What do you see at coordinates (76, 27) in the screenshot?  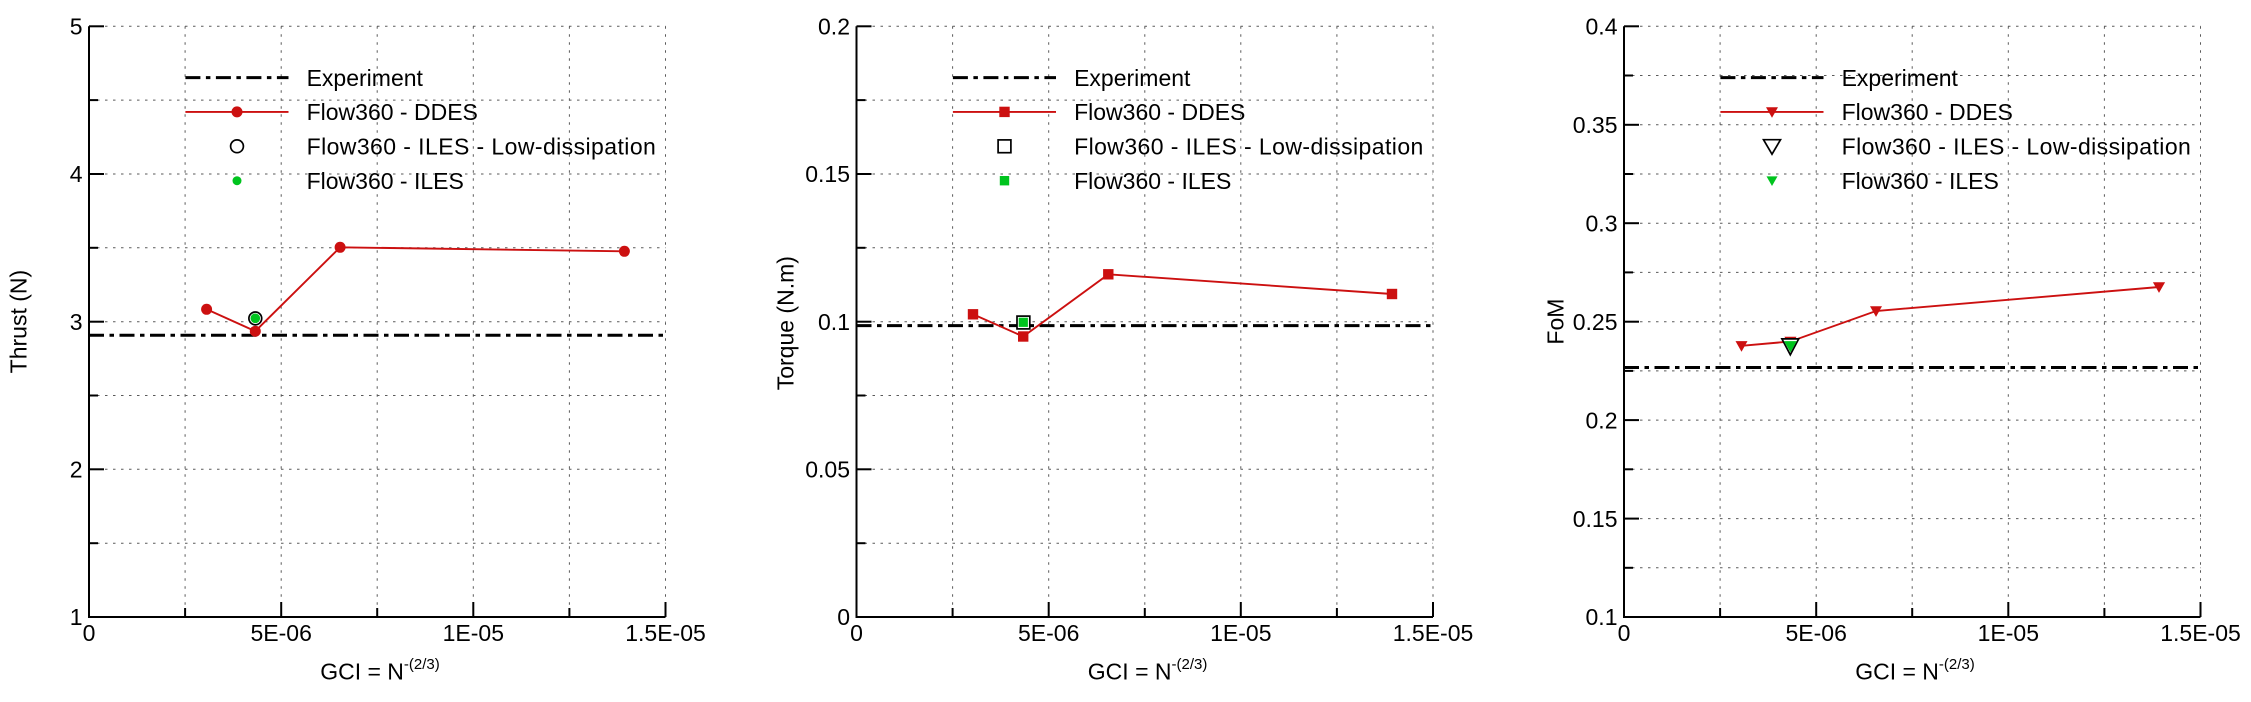 I see `svg-text: 5` at bounding box center [76, 27].